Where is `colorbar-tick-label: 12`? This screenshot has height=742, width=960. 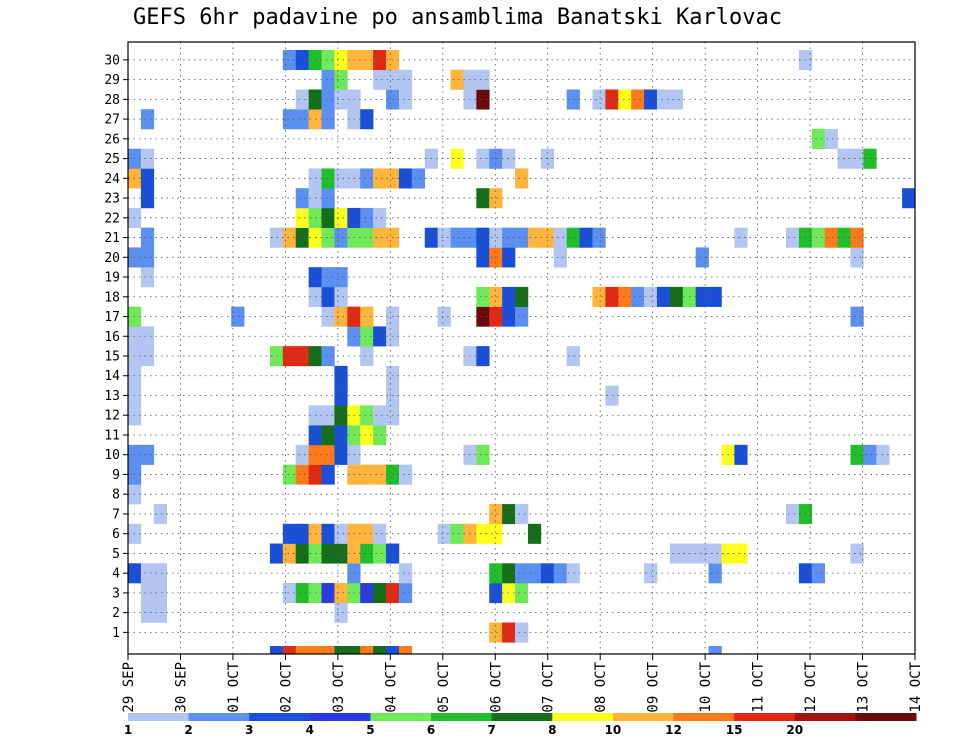 colorbar-tick-label: 12 is located at coordinates (673, 730).